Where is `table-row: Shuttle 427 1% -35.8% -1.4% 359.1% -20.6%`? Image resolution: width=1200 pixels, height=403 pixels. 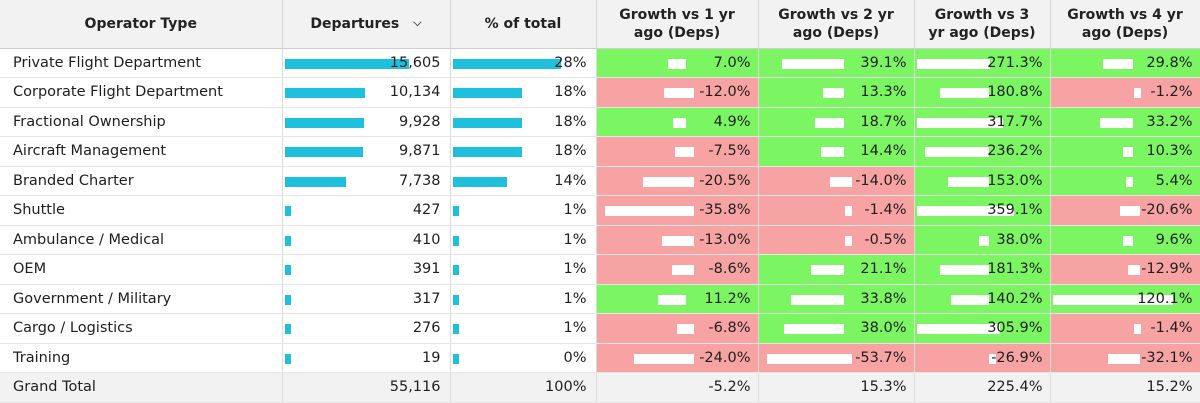 table-row: Shuttle 427 1% -35.8% -1.4% 359.1% -20.6% is located at coordinates (600, 210).